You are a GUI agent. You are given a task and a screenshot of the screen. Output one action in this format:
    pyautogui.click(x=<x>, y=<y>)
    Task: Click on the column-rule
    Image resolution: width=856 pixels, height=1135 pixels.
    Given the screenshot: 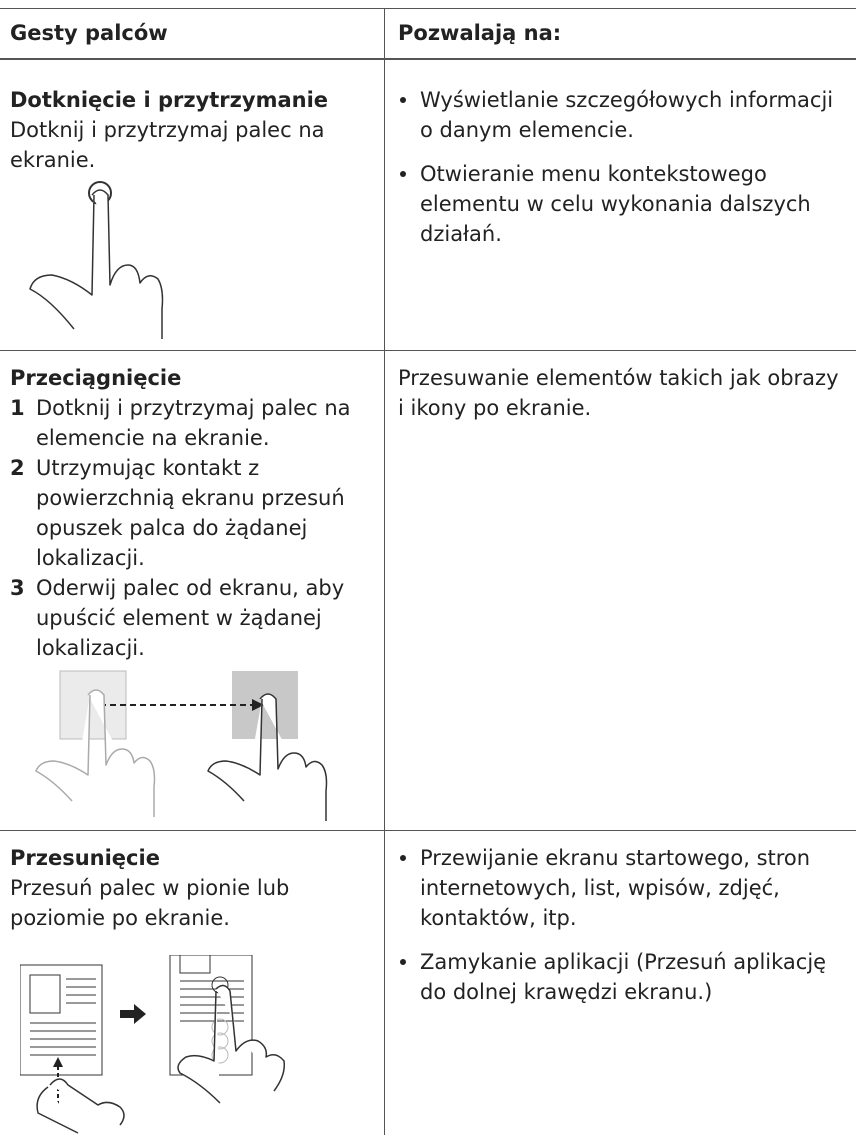 What is the action you would take?
    pyautogui.click(x=384, y=571)
    